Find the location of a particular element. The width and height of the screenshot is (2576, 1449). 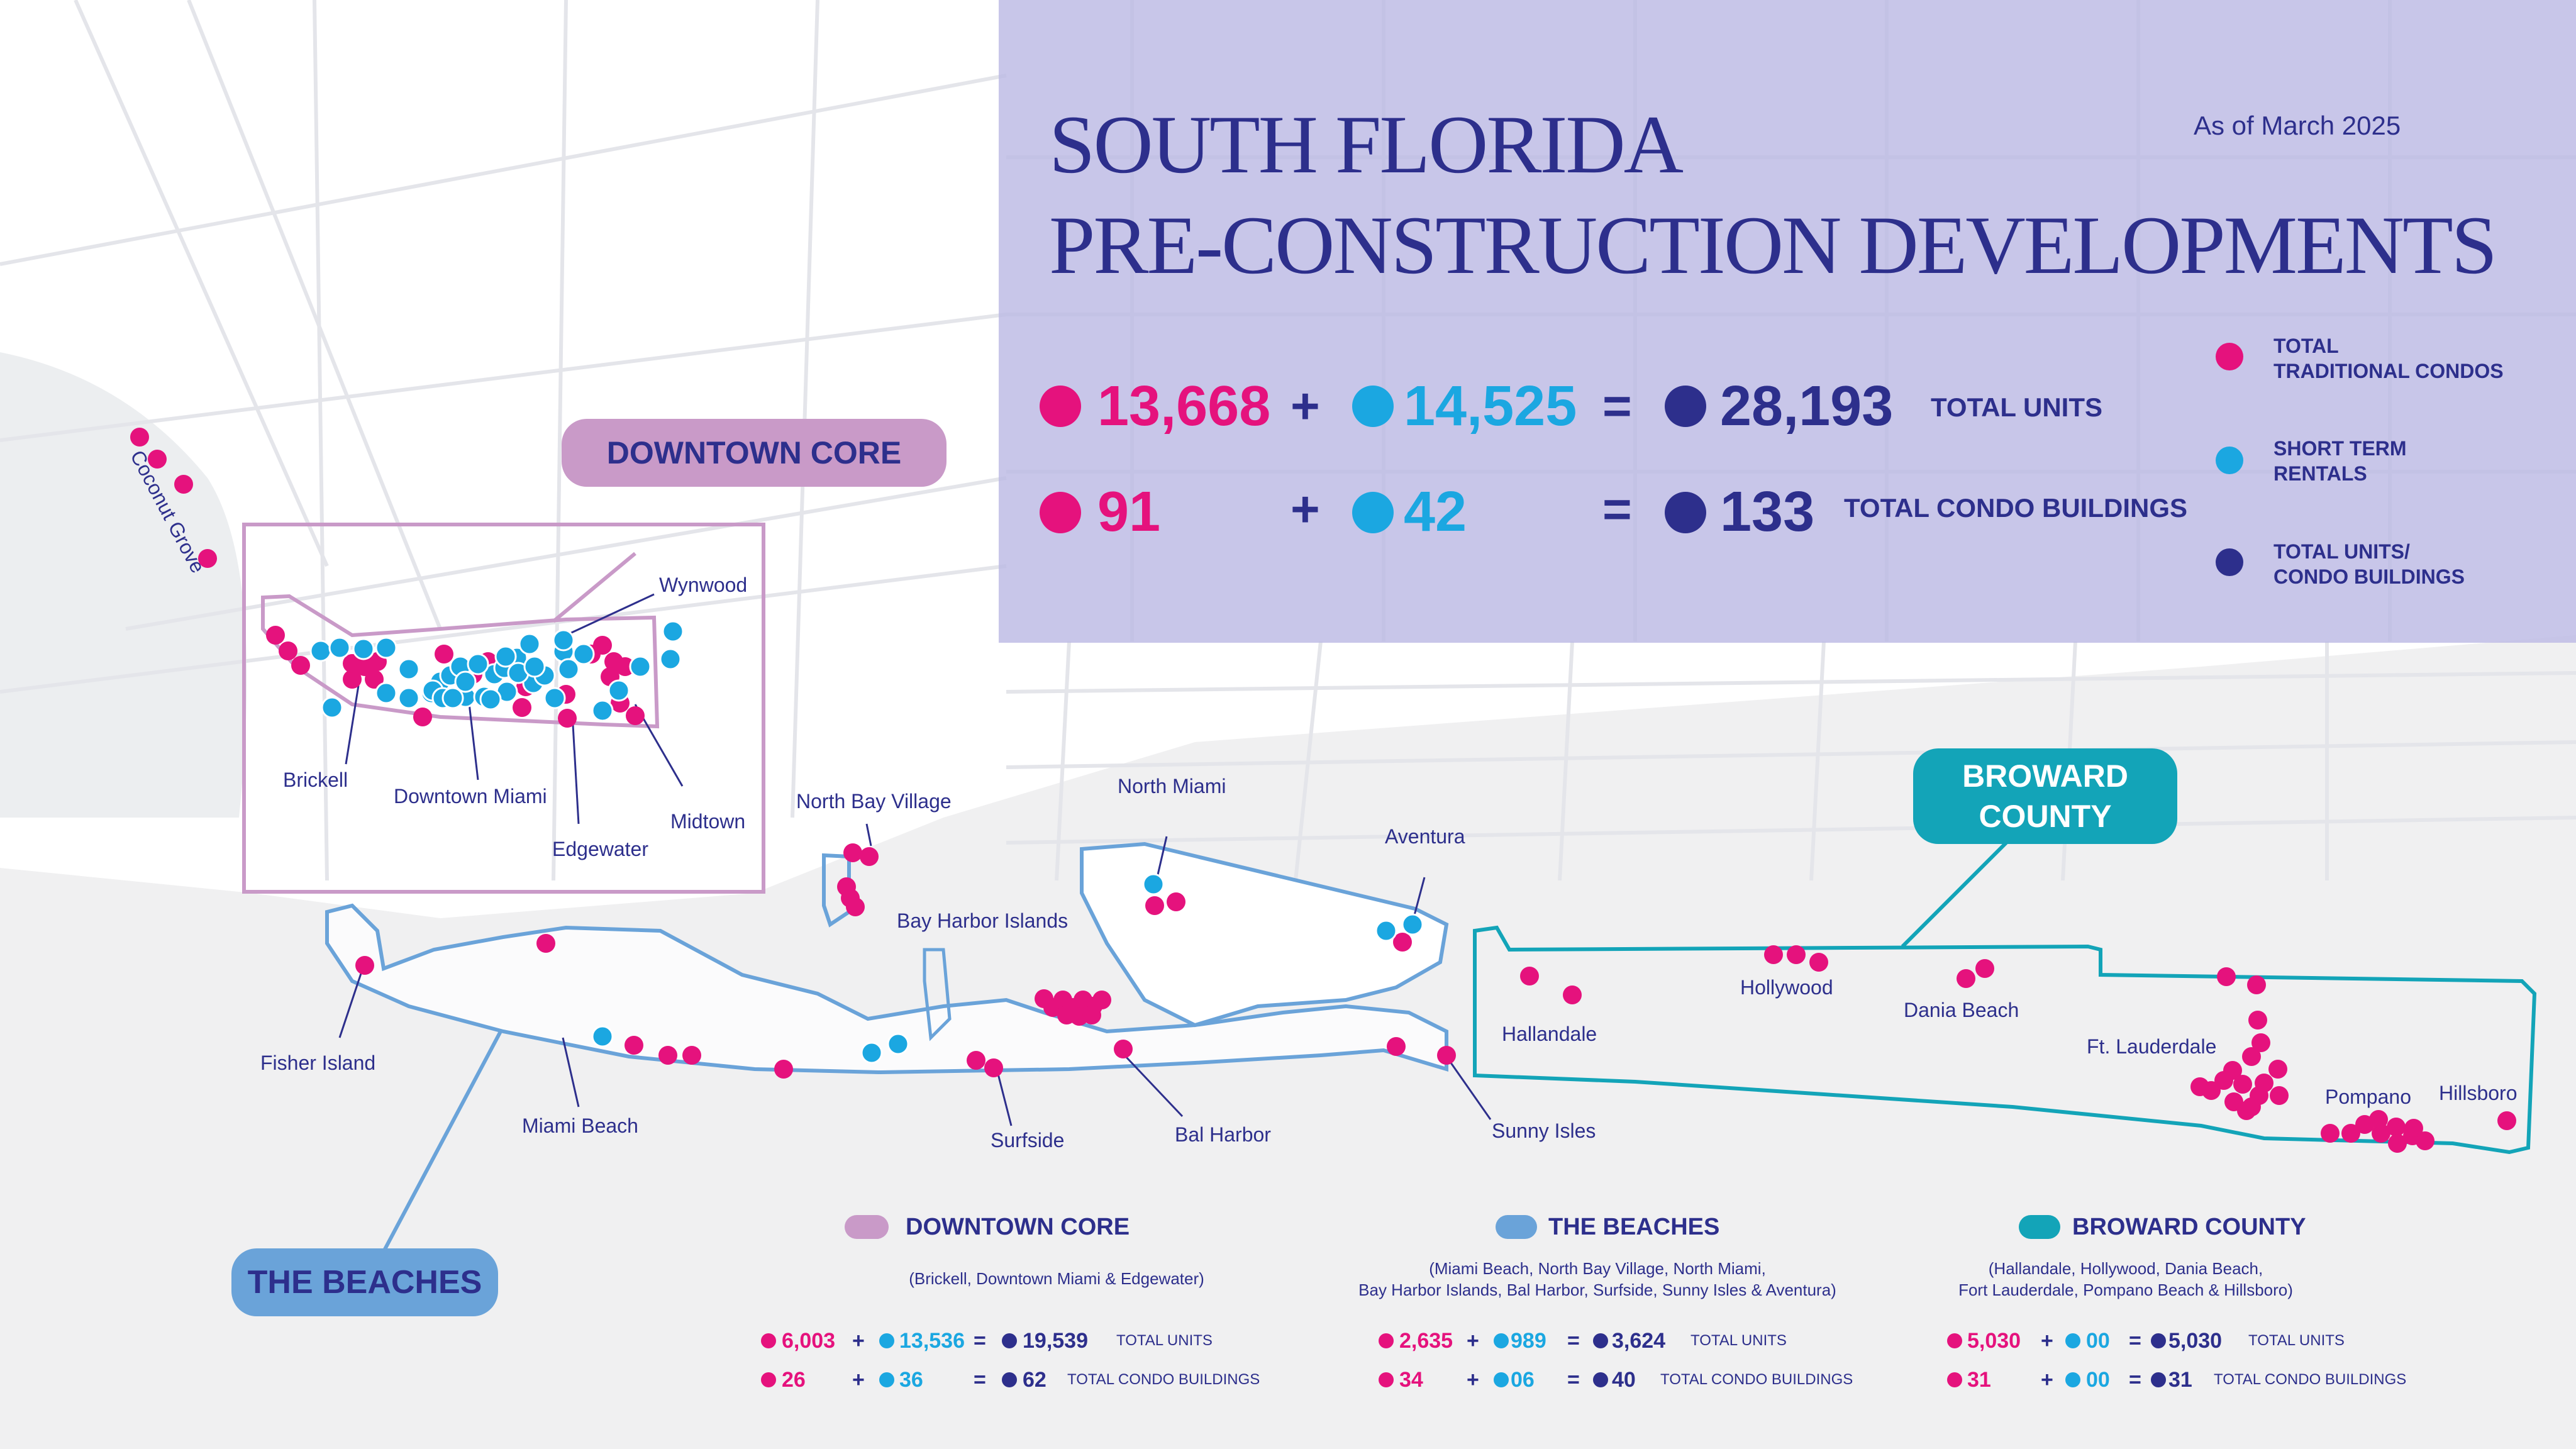

region-subtitle-line1: (Hallandale, Hollywood, Dania Beach, is located at coordinates (2125, 1268).